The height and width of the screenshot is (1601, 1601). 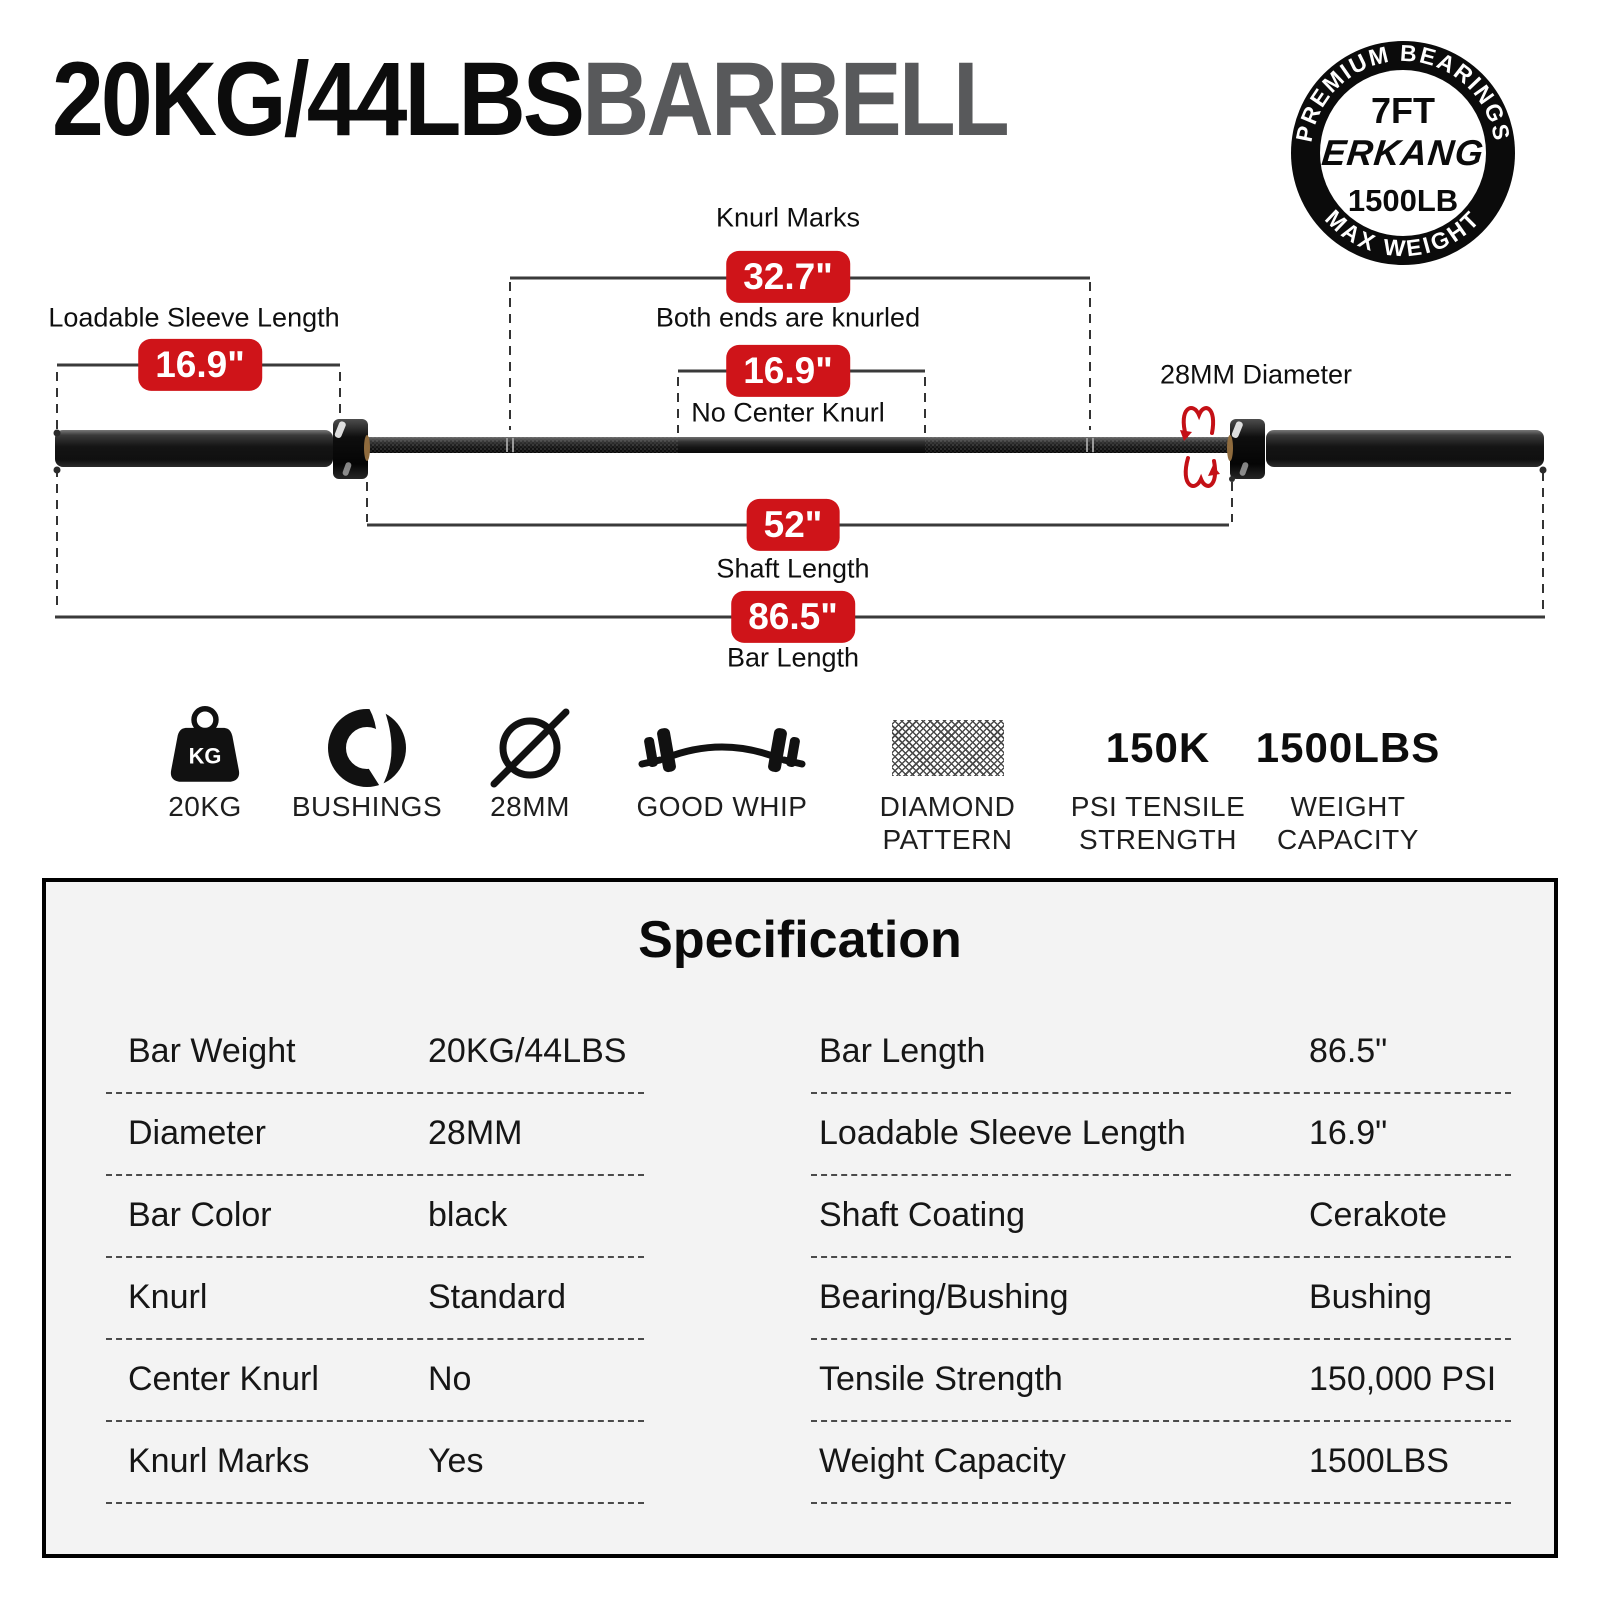 What do you see at coordinates (530, 806) in the screenshot?
I see `feature-diameter-label: 28MM` at bounding box center [530, 806].